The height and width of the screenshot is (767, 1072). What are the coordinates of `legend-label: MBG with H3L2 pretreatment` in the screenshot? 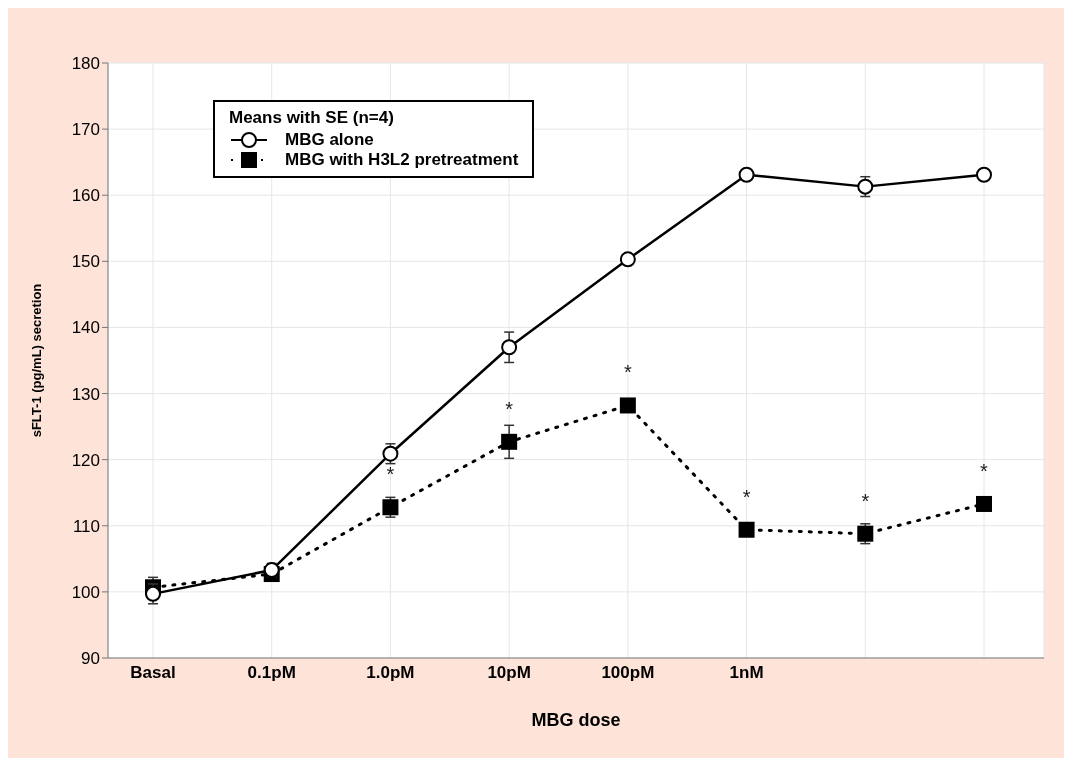 It's located at (402, 160).